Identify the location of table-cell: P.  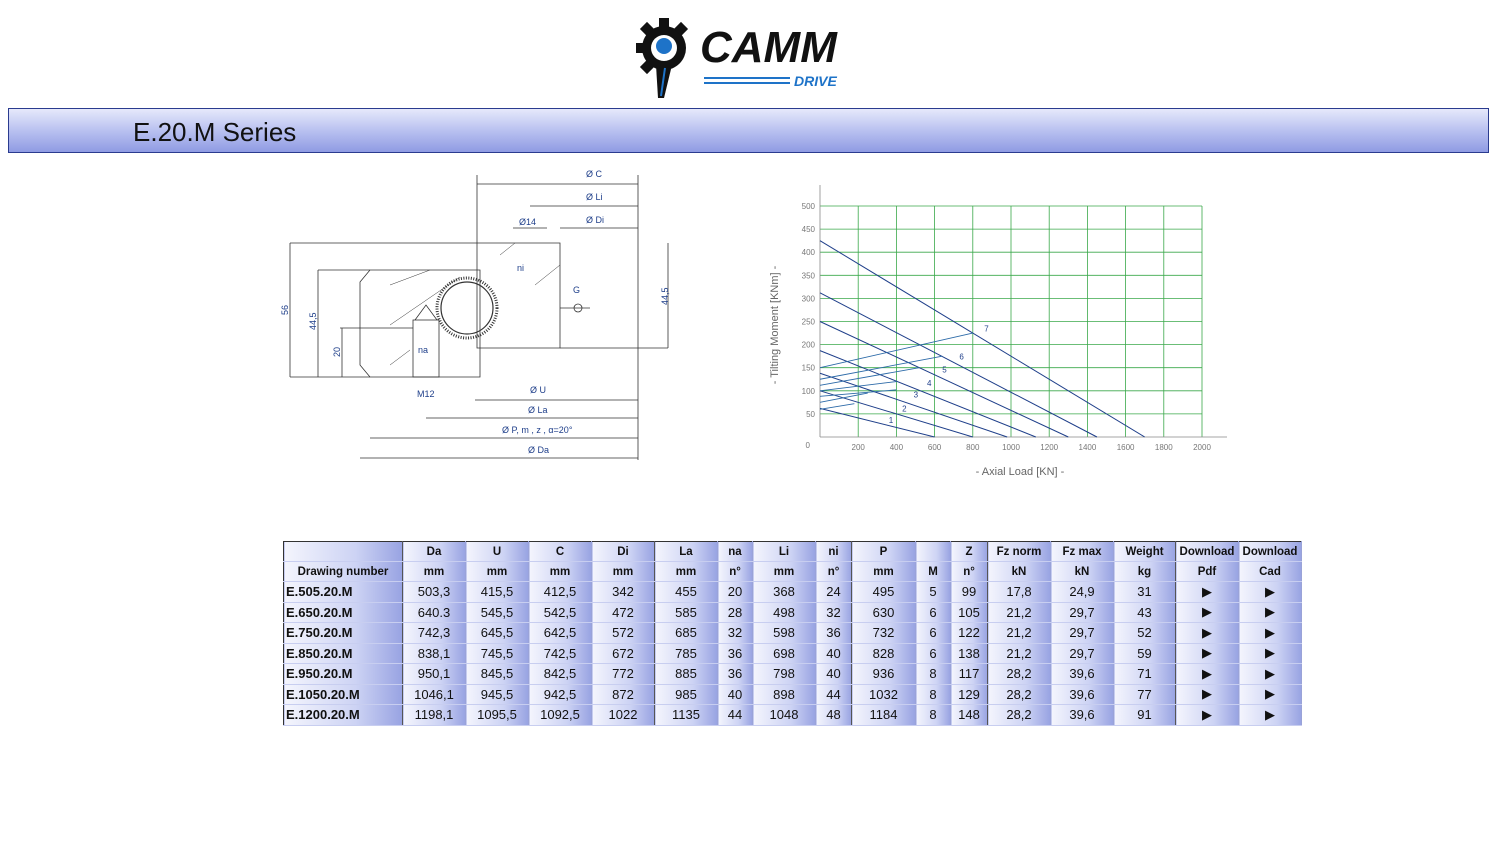
(883, 551).